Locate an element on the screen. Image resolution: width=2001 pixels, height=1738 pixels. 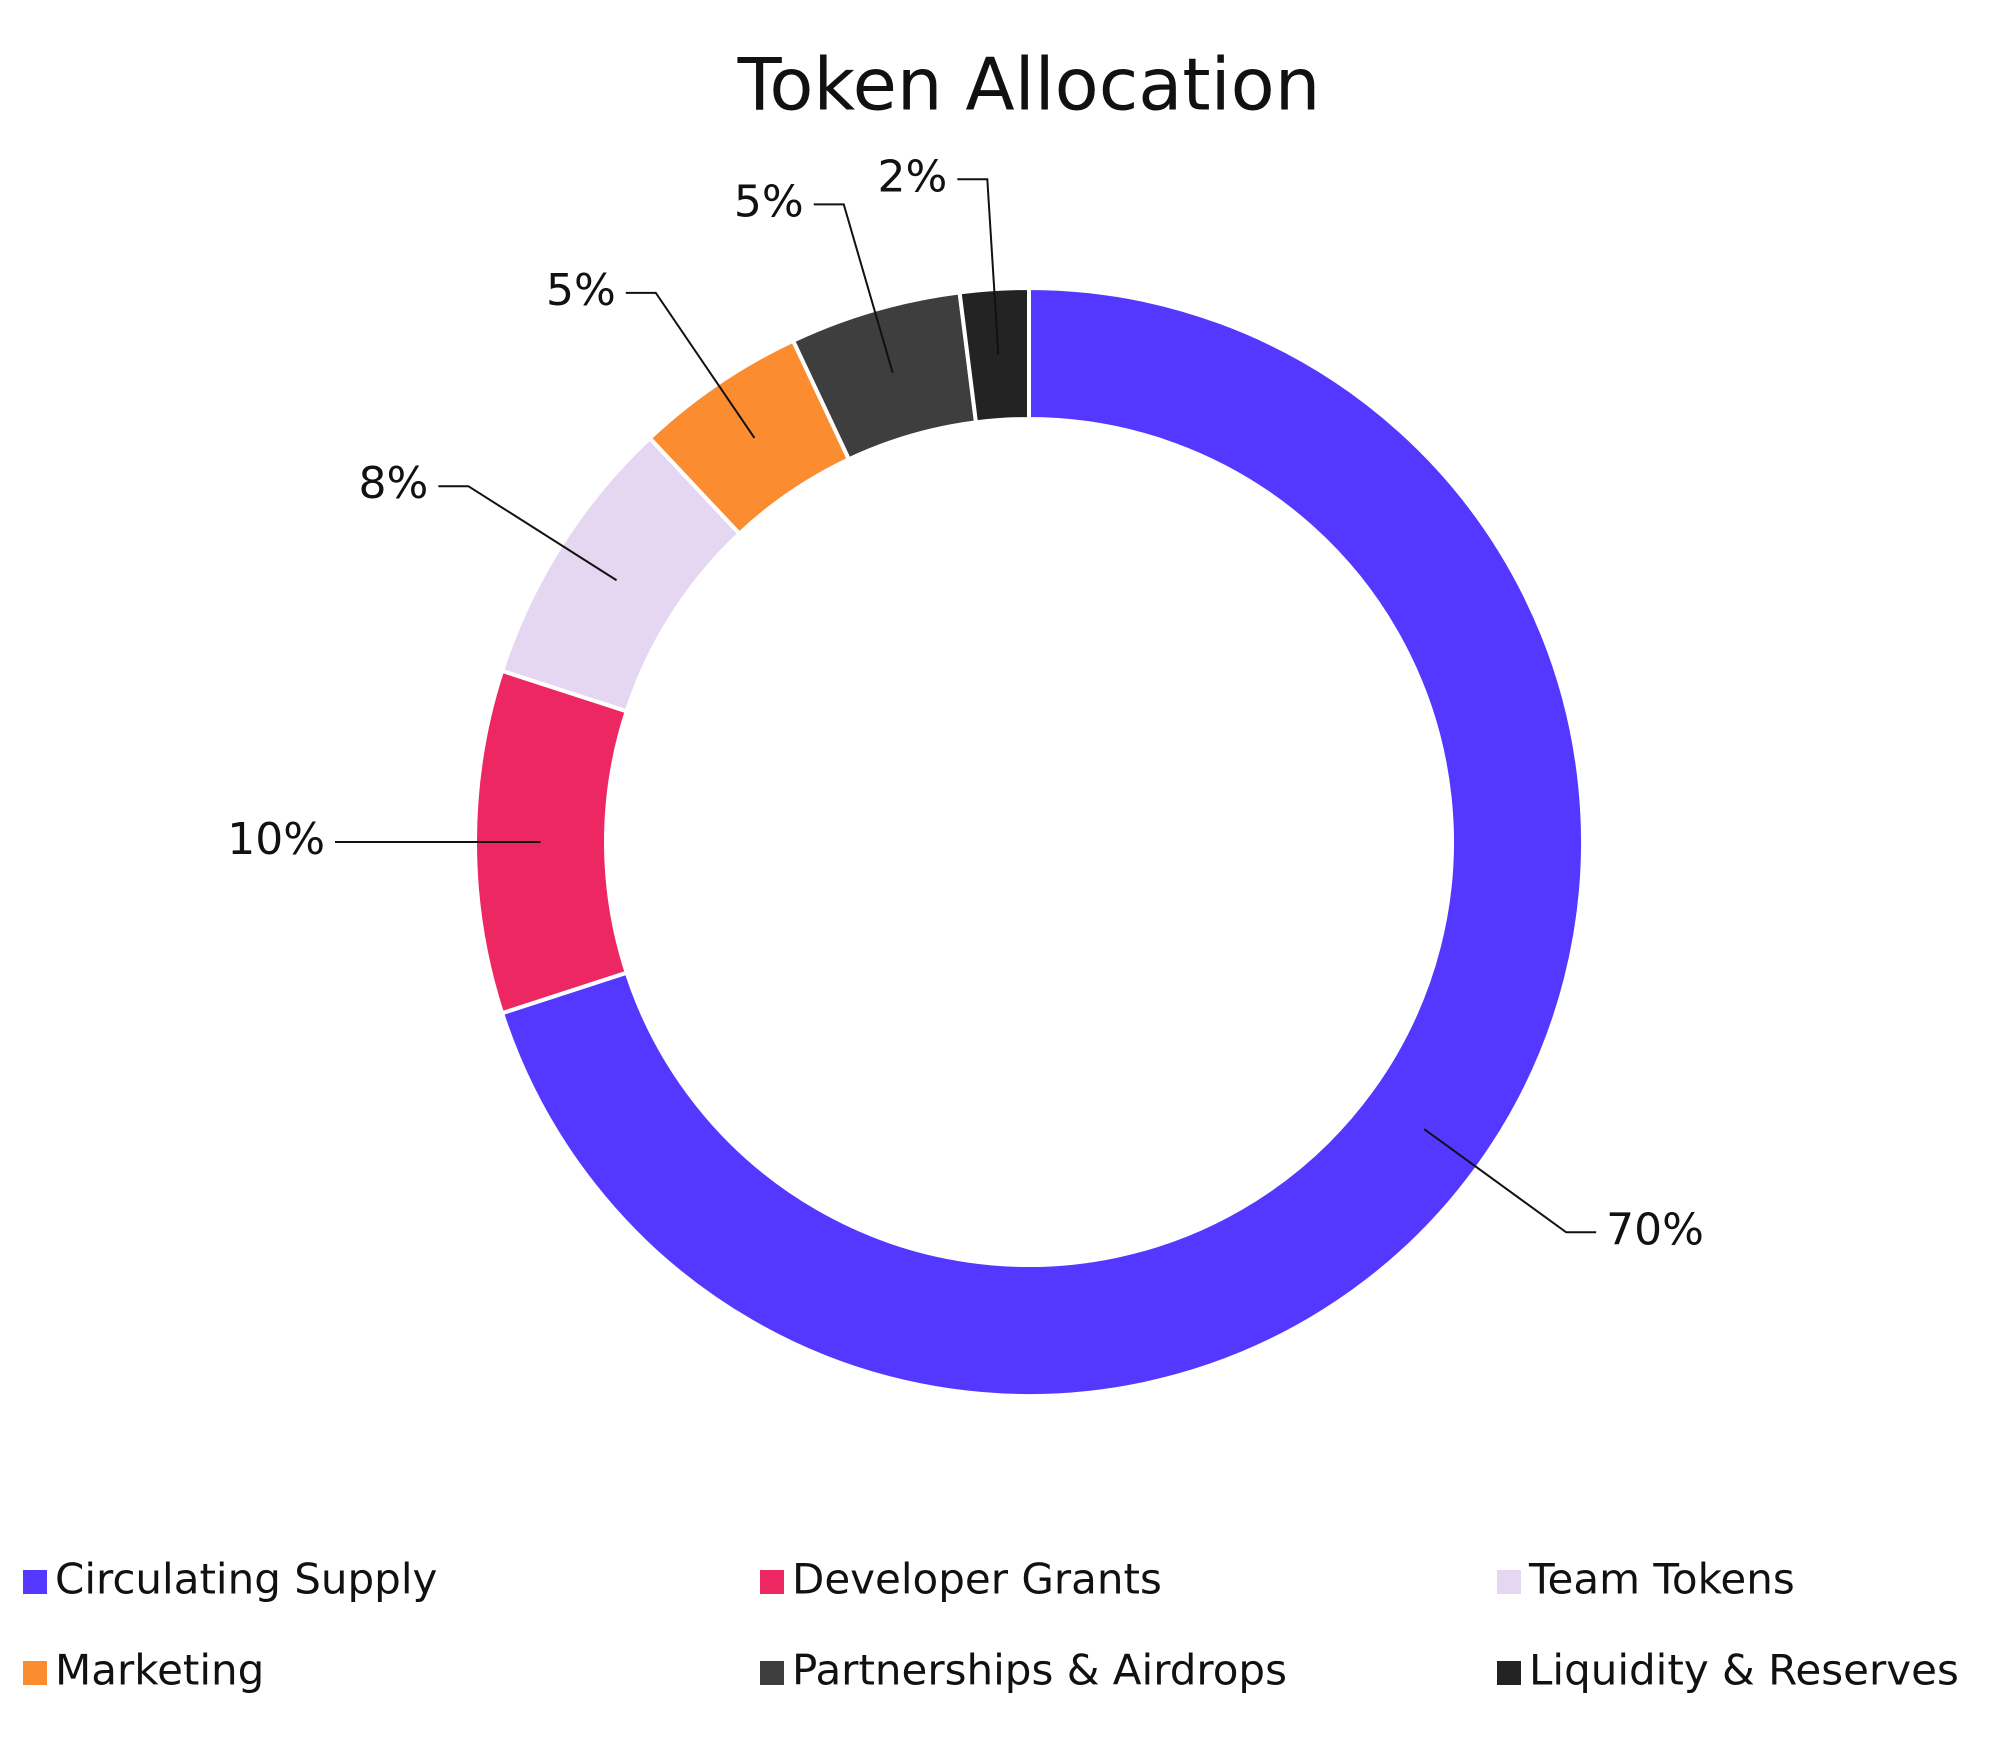
legend-label: Team Tokens is located at coordinates (1661, 1579).